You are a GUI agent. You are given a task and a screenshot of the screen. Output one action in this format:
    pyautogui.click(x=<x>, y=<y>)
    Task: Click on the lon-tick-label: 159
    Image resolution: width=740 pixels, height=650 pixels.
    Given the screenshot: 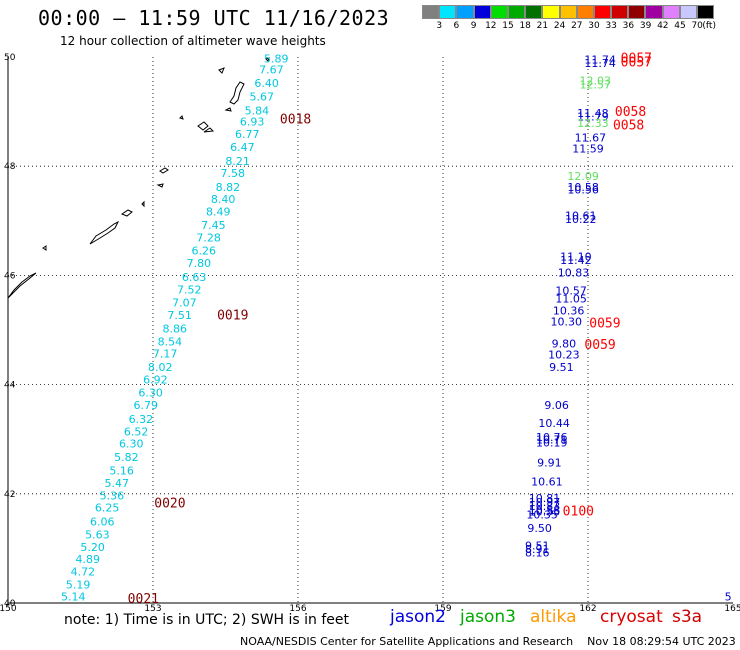 What is the action you would take?
    pyautogui.click(x=442, y=609)
    